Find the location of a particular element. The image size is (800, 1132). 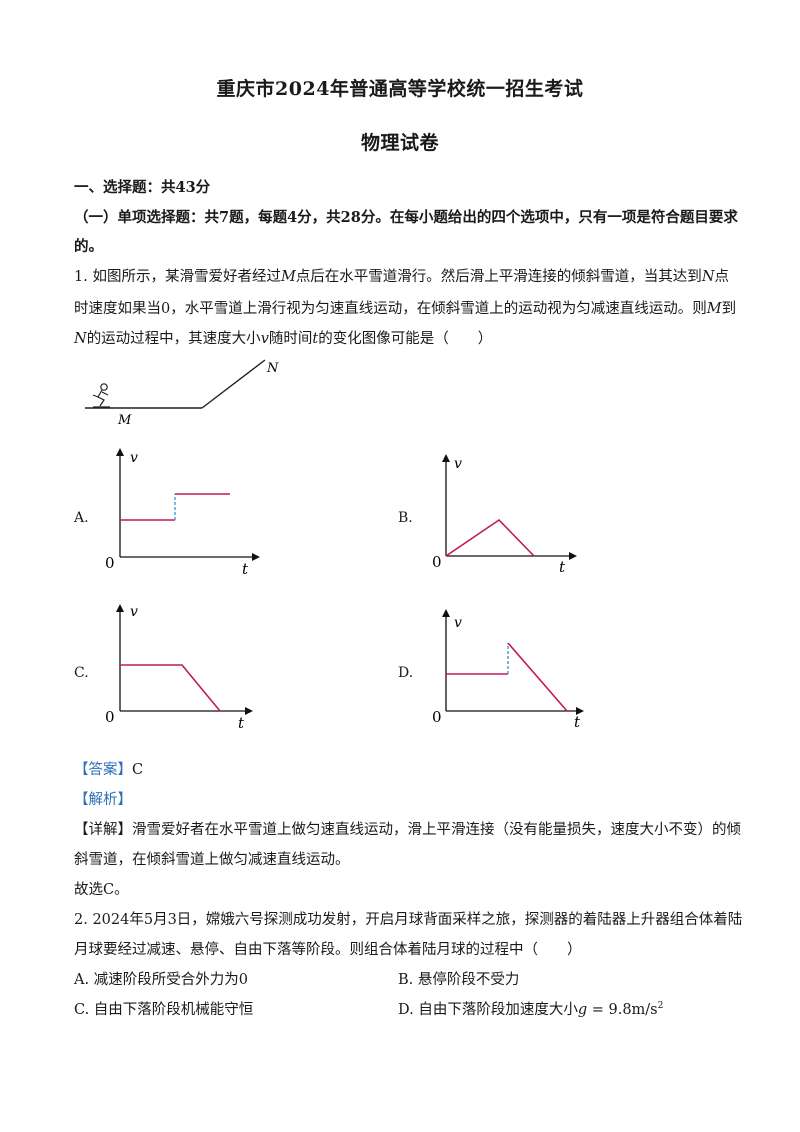

option-b-graph: v 0 t is located at coordinates (509, 515).